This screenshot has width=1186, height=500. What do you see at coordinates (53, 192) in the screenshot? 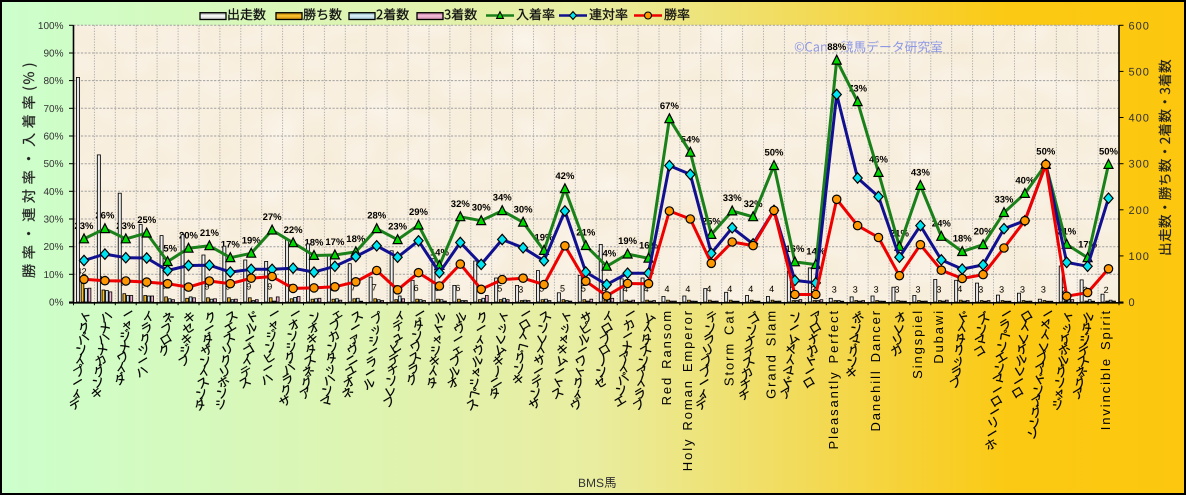
I see `svg-text: 40%` at bounding box center [53, 192].